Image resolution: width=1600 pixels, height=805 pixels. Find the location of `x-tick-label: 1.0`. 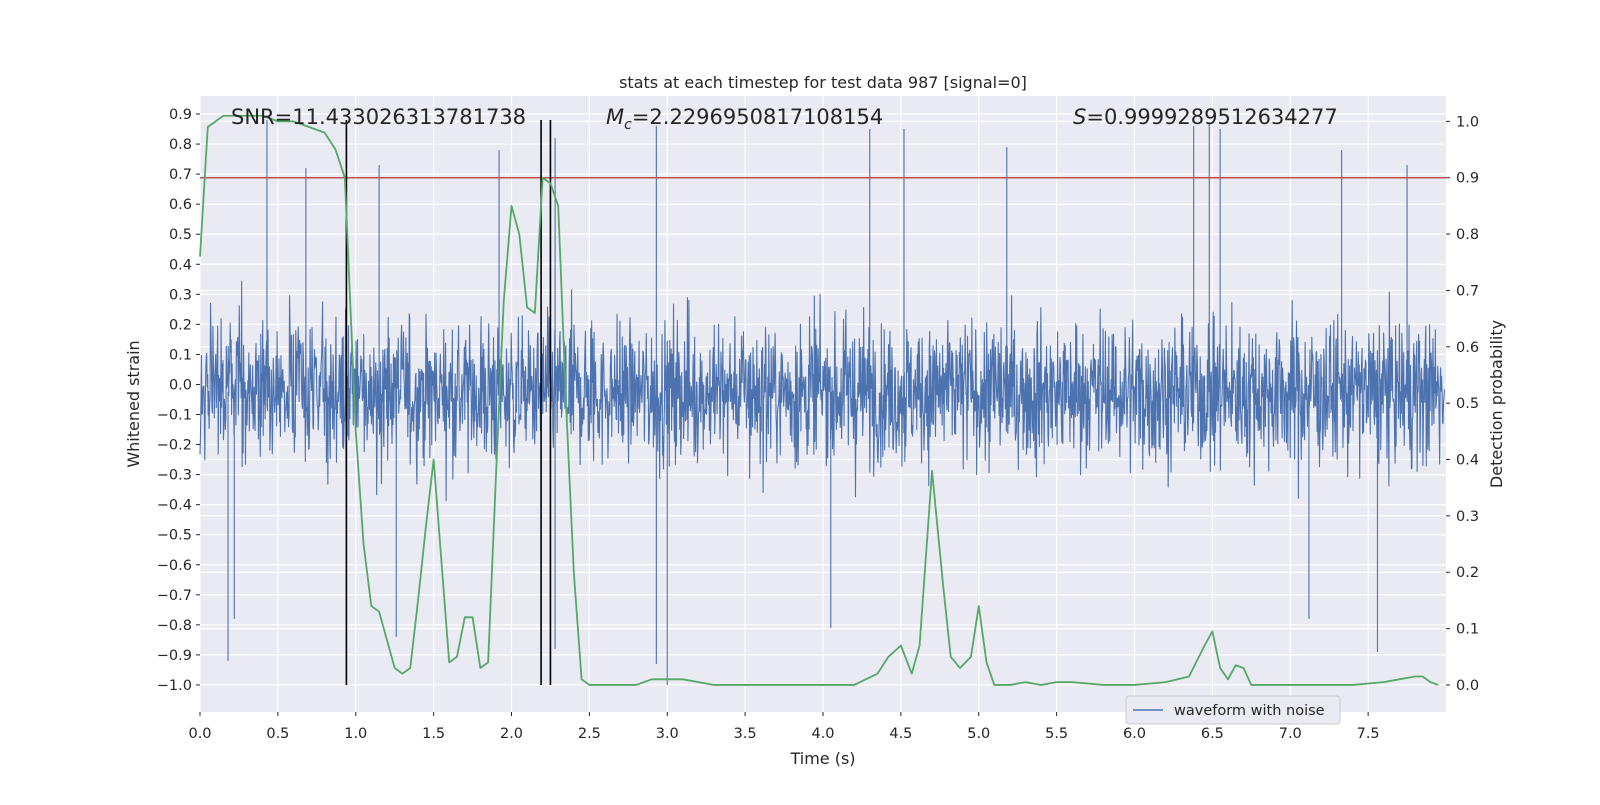

x-tick-label: 1.0 is located at coordinates (355, 734).